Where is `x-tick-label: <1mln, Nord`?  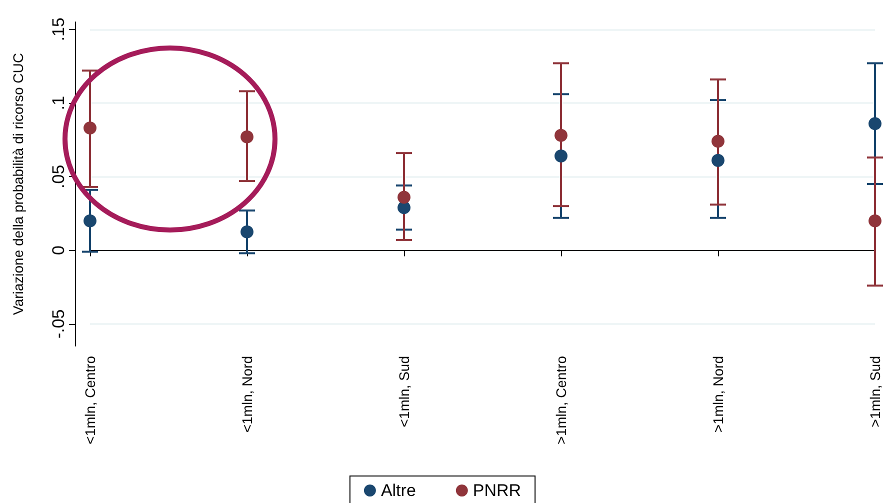 x-tick-label: <1mln, Nord is located at coordinates (247, 394).